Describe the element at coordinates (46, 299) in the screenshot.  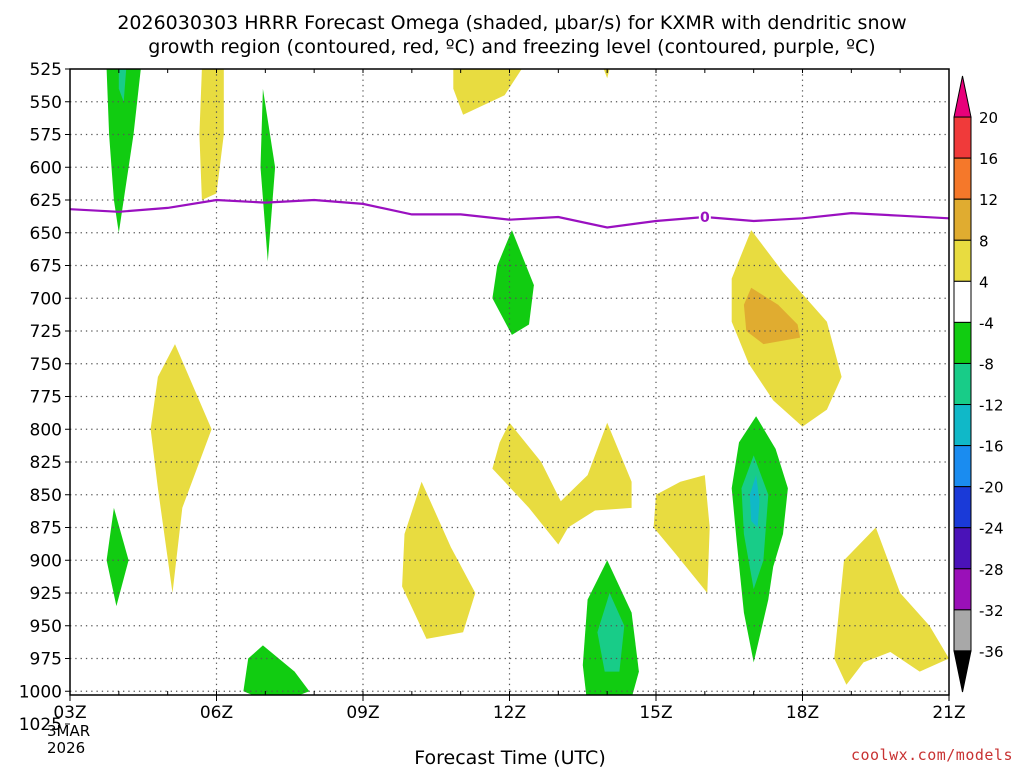
I see `y-tick-label-700: 700` at that location.